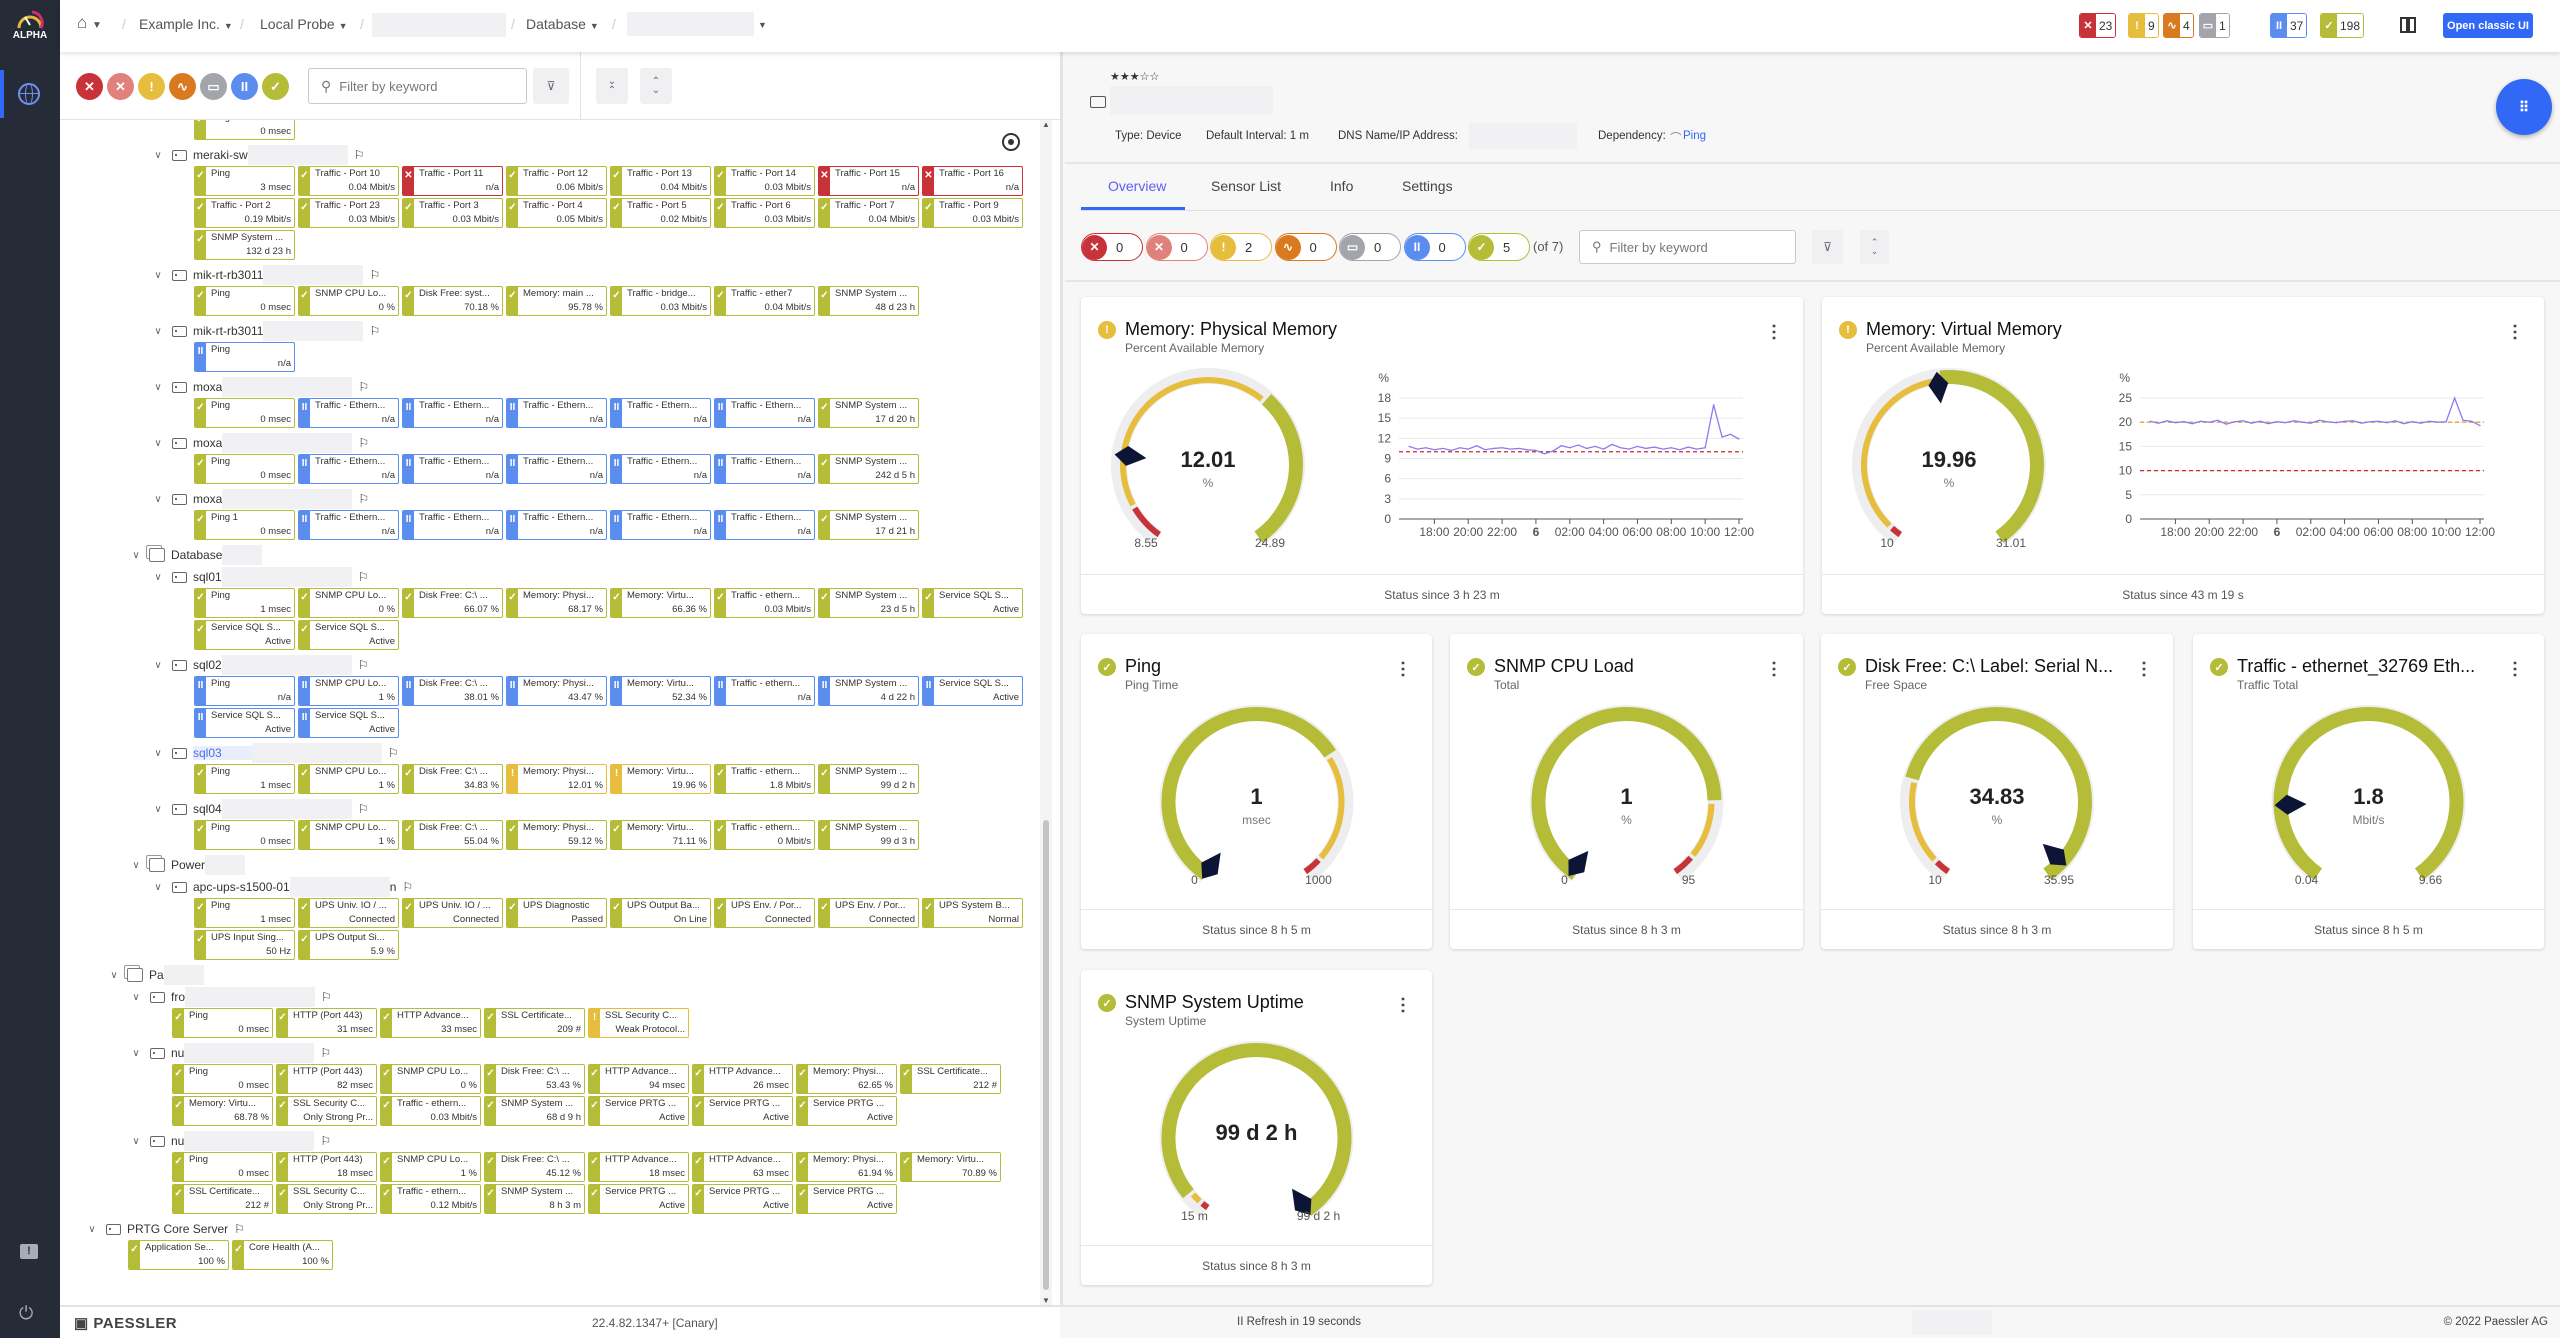 The height and width of the screenshot is (1338, 2560). What do you see at coordinates (452, 301) in the screenshot?
I see `sensor-tile: ✓ Disk Free: syst... 70.18 %` at bounding box center [452, 301].